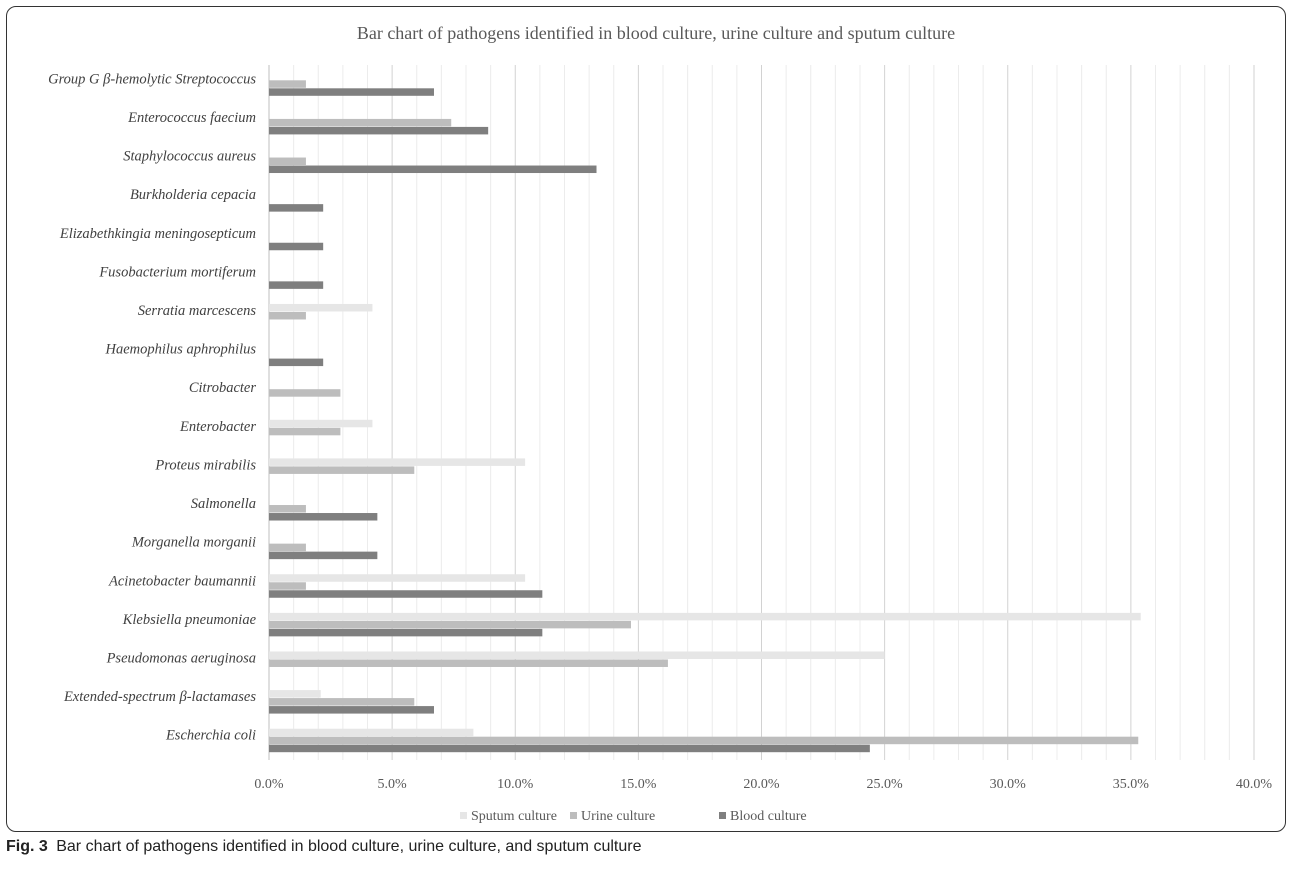 Image resolution: width=1292 pixels, height=869 pixels. I want to click on category-label: Salmonella, so click(223, 504).